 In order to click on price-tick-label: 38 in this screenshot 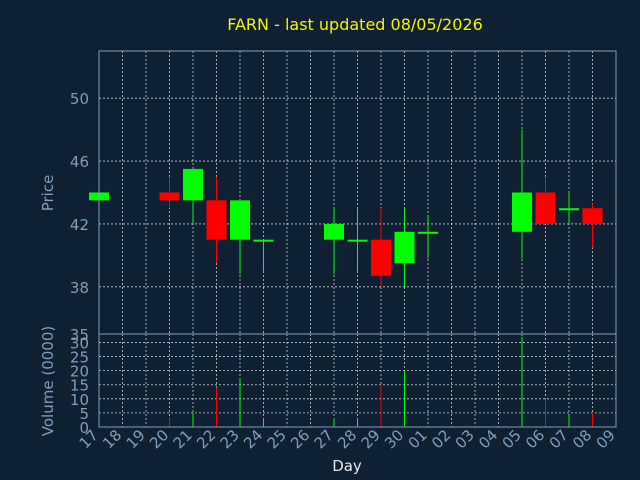, I will do `click(79, 288)`.